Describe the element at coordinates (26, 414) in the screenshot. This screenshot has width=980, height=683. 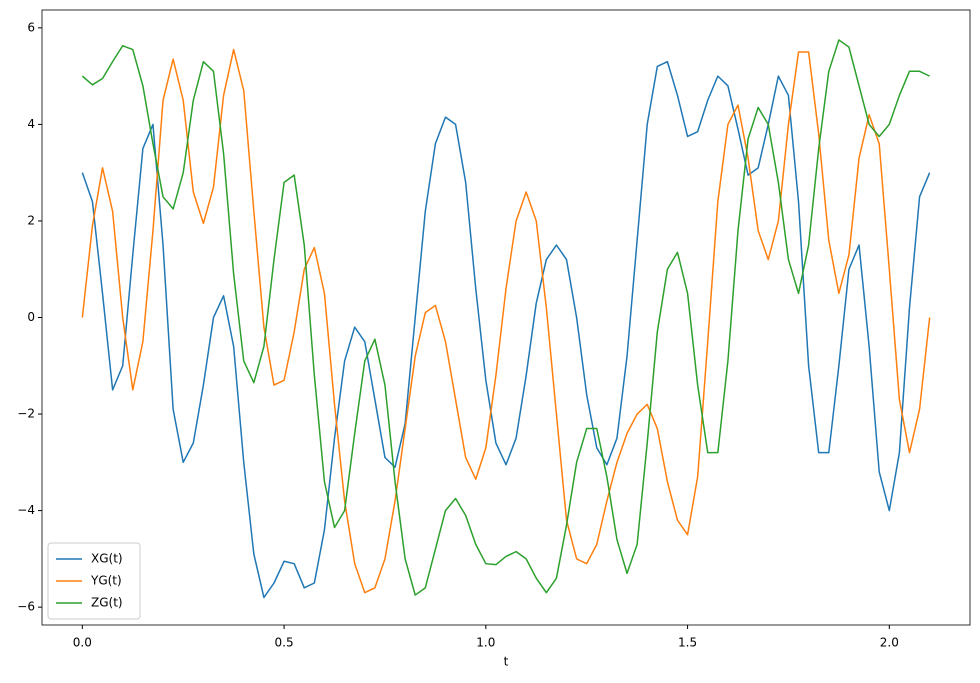
I see `y-tick-label: −2` at that location.